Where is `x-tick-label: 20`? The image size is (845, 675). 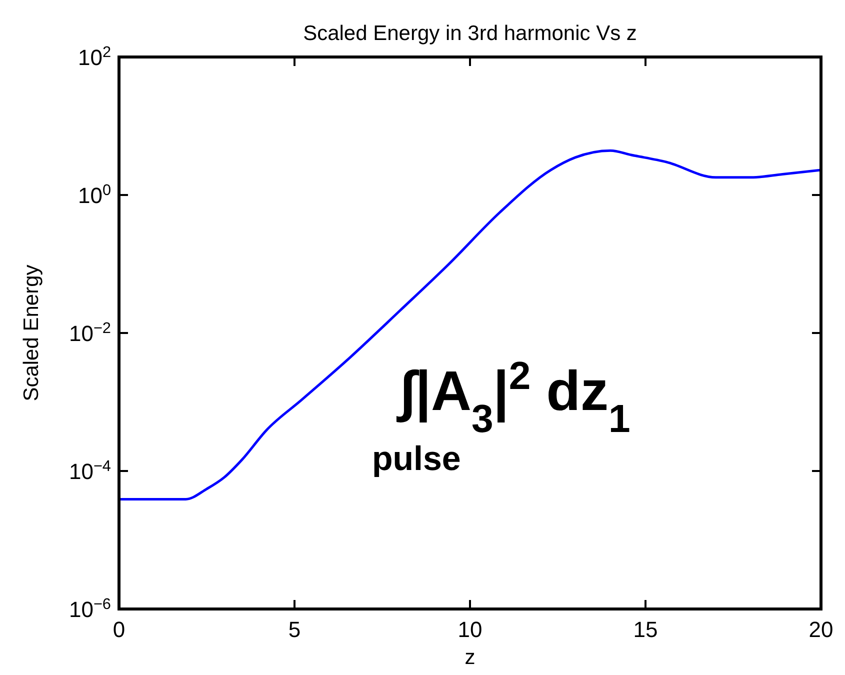
x-tick-label: 20 is located at coordinates (821, 629).